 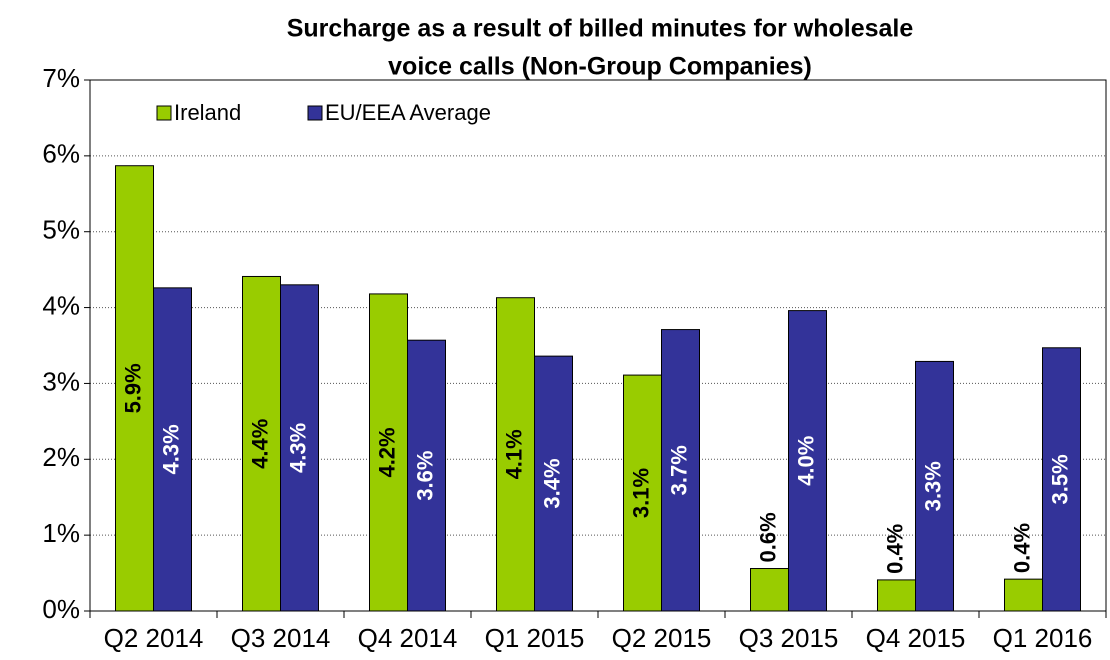 What do you see at coordinates (207, 112) in the screenshot?
I see `legend-label: Ireland` at bounding box center [207, 112].